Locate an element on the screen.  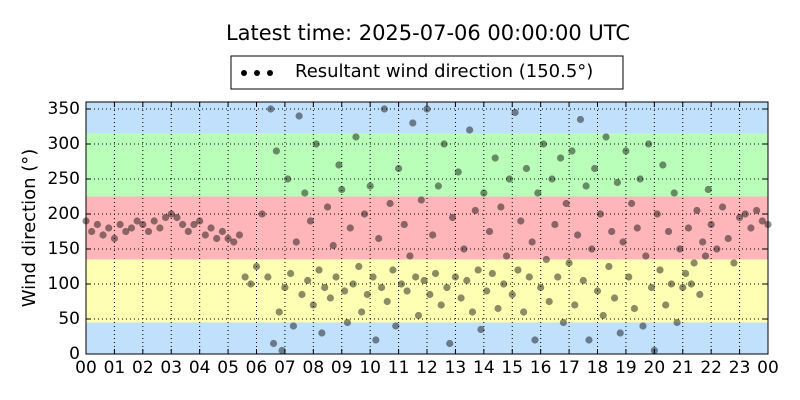
x-tick-label: 01 is located at coordinates (115, 368).